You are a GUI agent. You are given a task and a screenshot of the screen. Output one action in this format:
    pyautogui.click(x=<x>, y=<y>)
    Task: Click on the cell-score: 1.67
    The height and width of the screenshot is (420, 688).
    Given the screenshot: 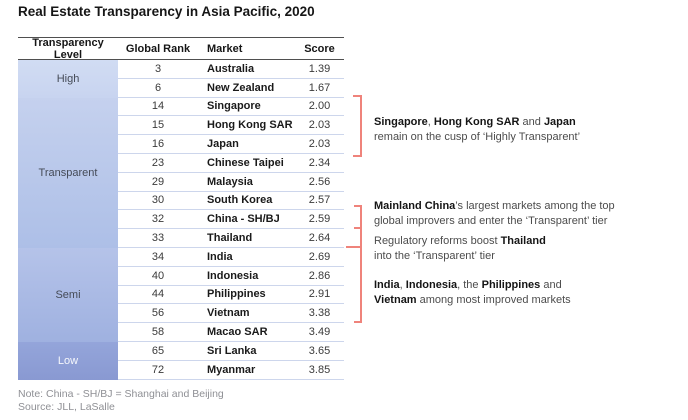 What is the action you would take?
    pyautogui.click(x=319, y=87)
    